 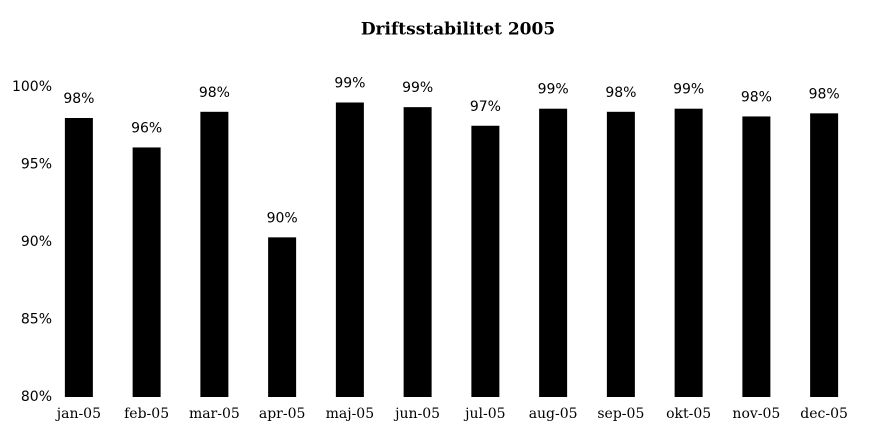 I want to click on x-tick-label: jun-05, so click(x=416, y=414).